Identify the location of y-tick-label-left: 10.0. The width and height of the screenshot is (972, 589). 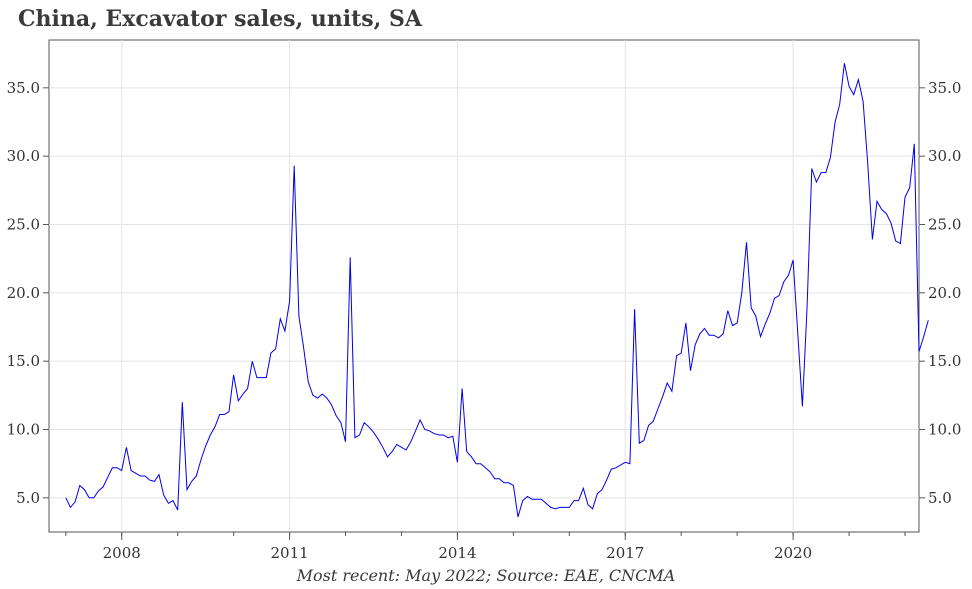
(23, 430).